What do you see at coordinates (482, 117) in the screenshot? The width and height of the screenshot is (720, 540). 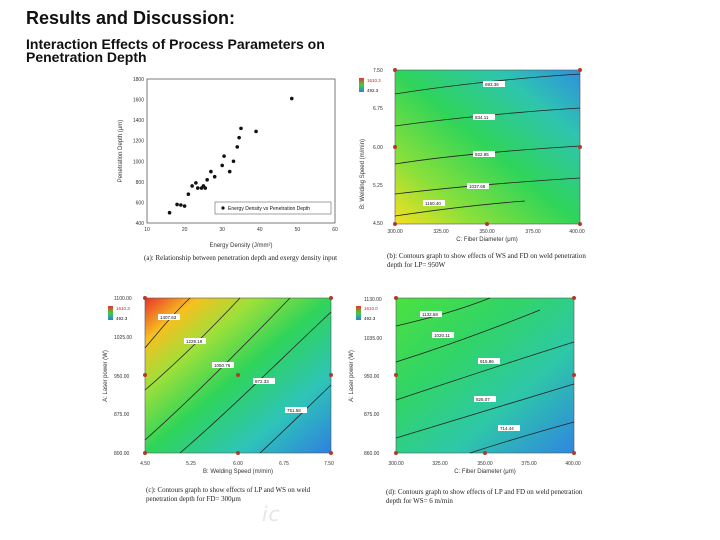 I see `svg-text: 834.11` at bounding box center [482, 117].